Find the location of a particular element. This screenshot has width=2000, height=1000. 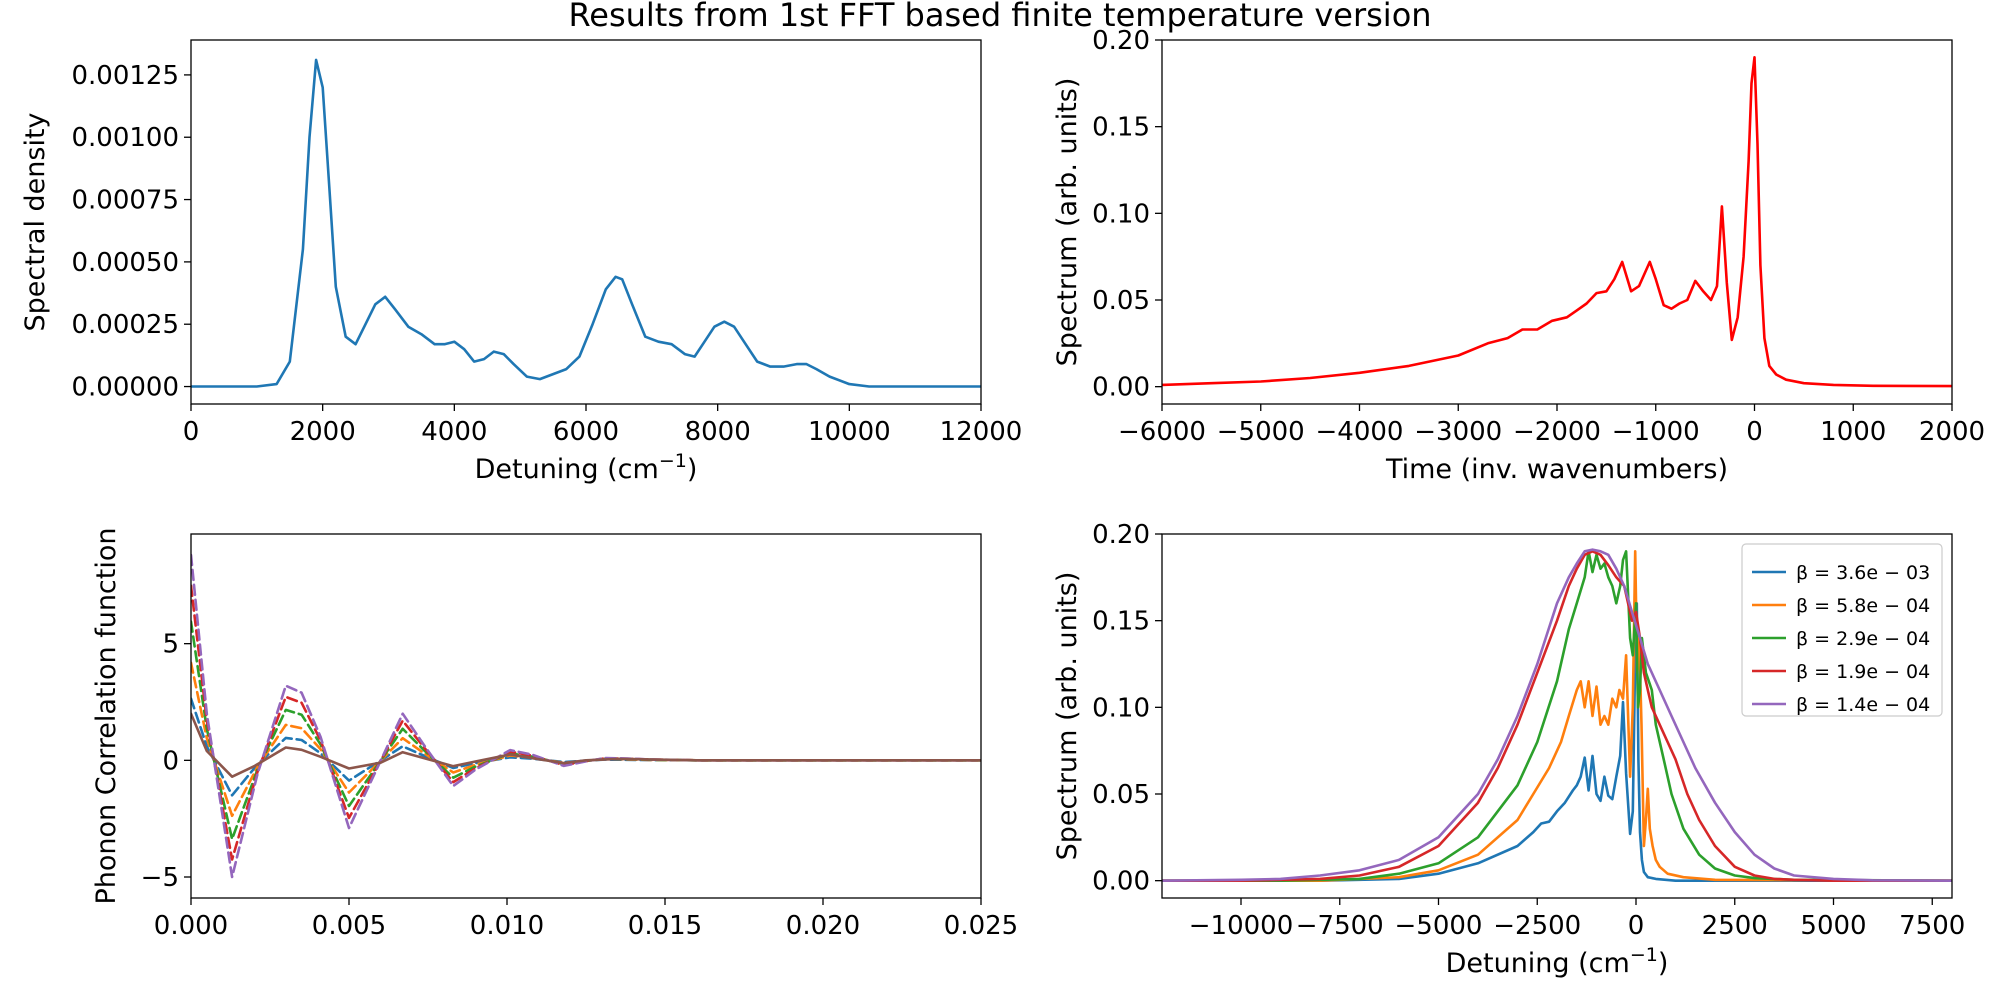

time-spectrum-ytick-label: 0.20 is located at coordinates (1121, 41).